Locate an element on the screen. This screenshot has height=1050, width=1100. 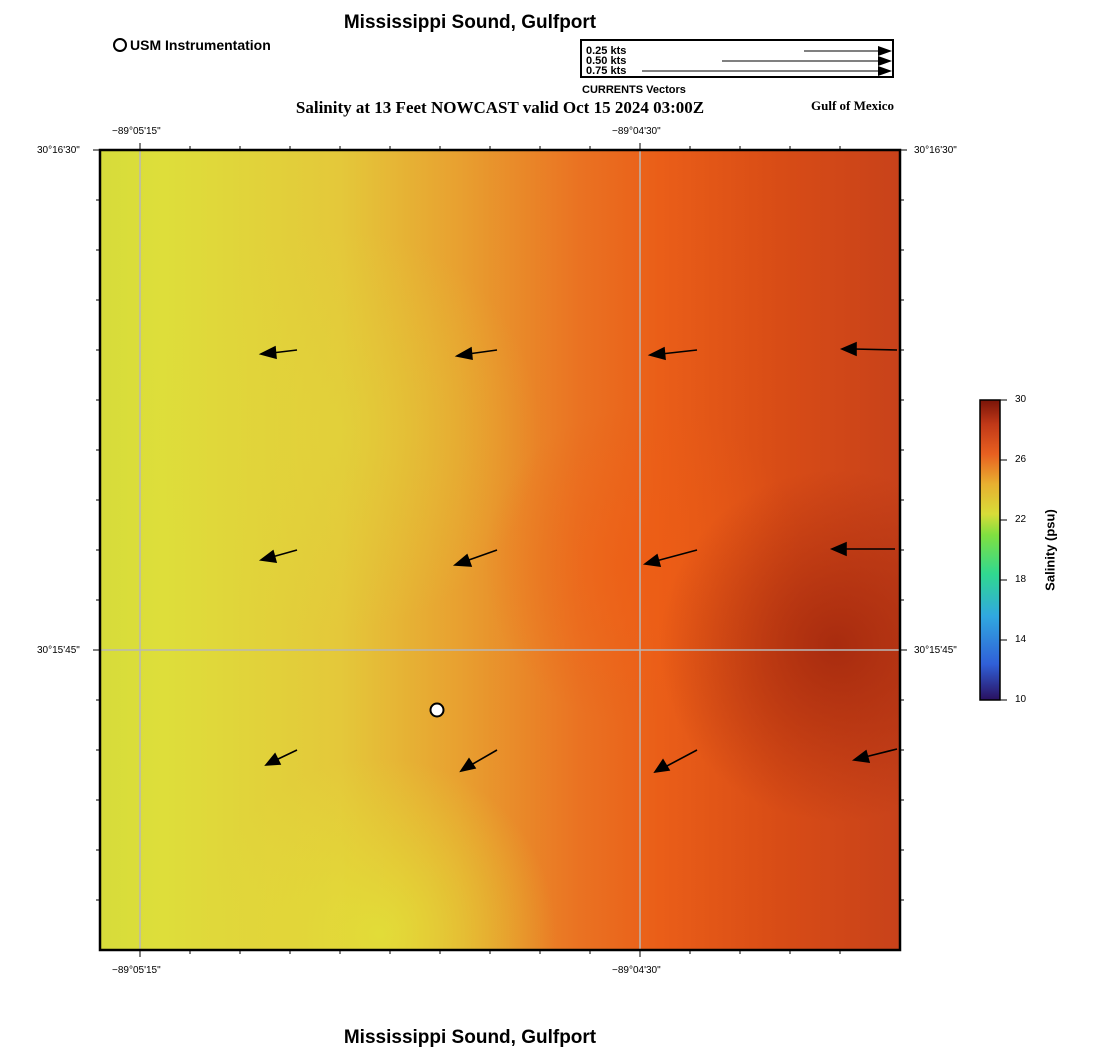
map-title-top: Mississippi Sound, Gulfport is located at coordinates (470, 22).